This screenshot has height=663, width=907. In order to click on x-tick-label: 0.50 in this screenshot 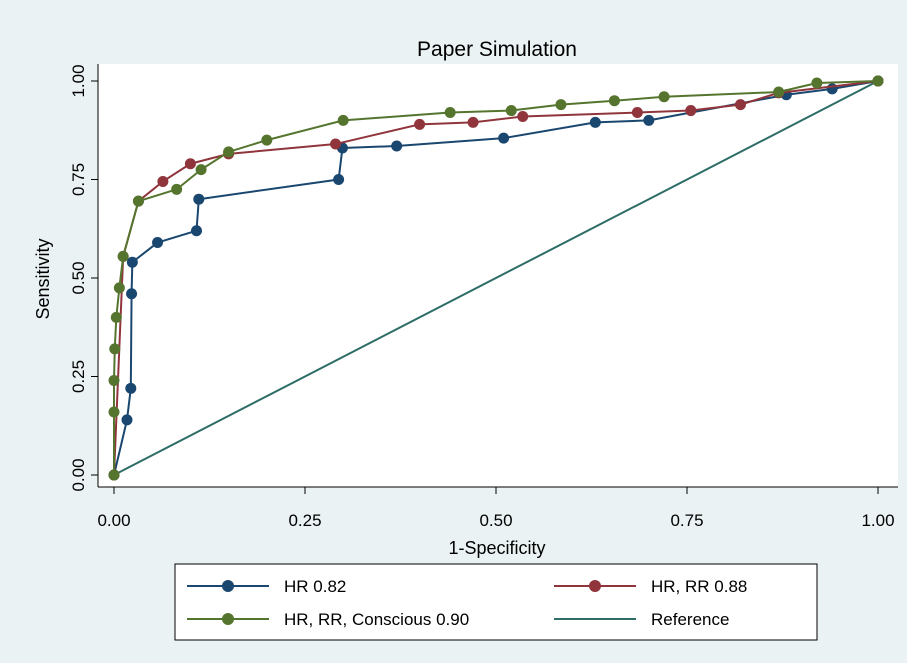, I will do `click(495, 520)`.